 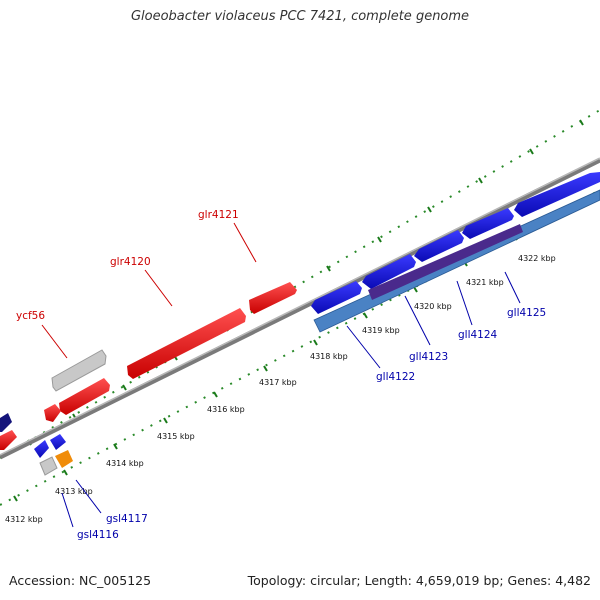 What do you see at coordinates (526, 313) in the screenshot?
I see `gene-label-gll4125: gll4125` at bounding box center [526, 313].